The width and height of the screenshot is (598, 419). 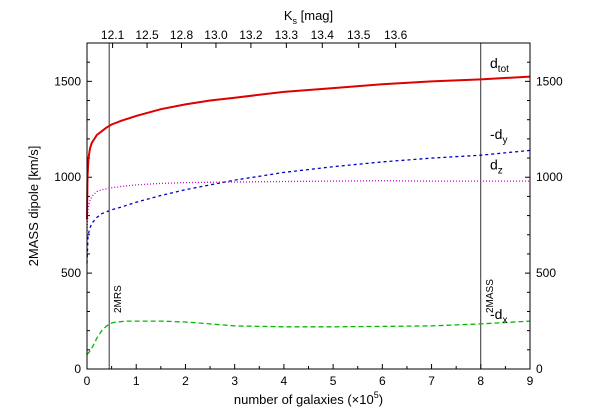 What do you see at coordinates (234, 381) in the screenshot?
I see `x-tick-label: 3` at bounding box center [234, 381].